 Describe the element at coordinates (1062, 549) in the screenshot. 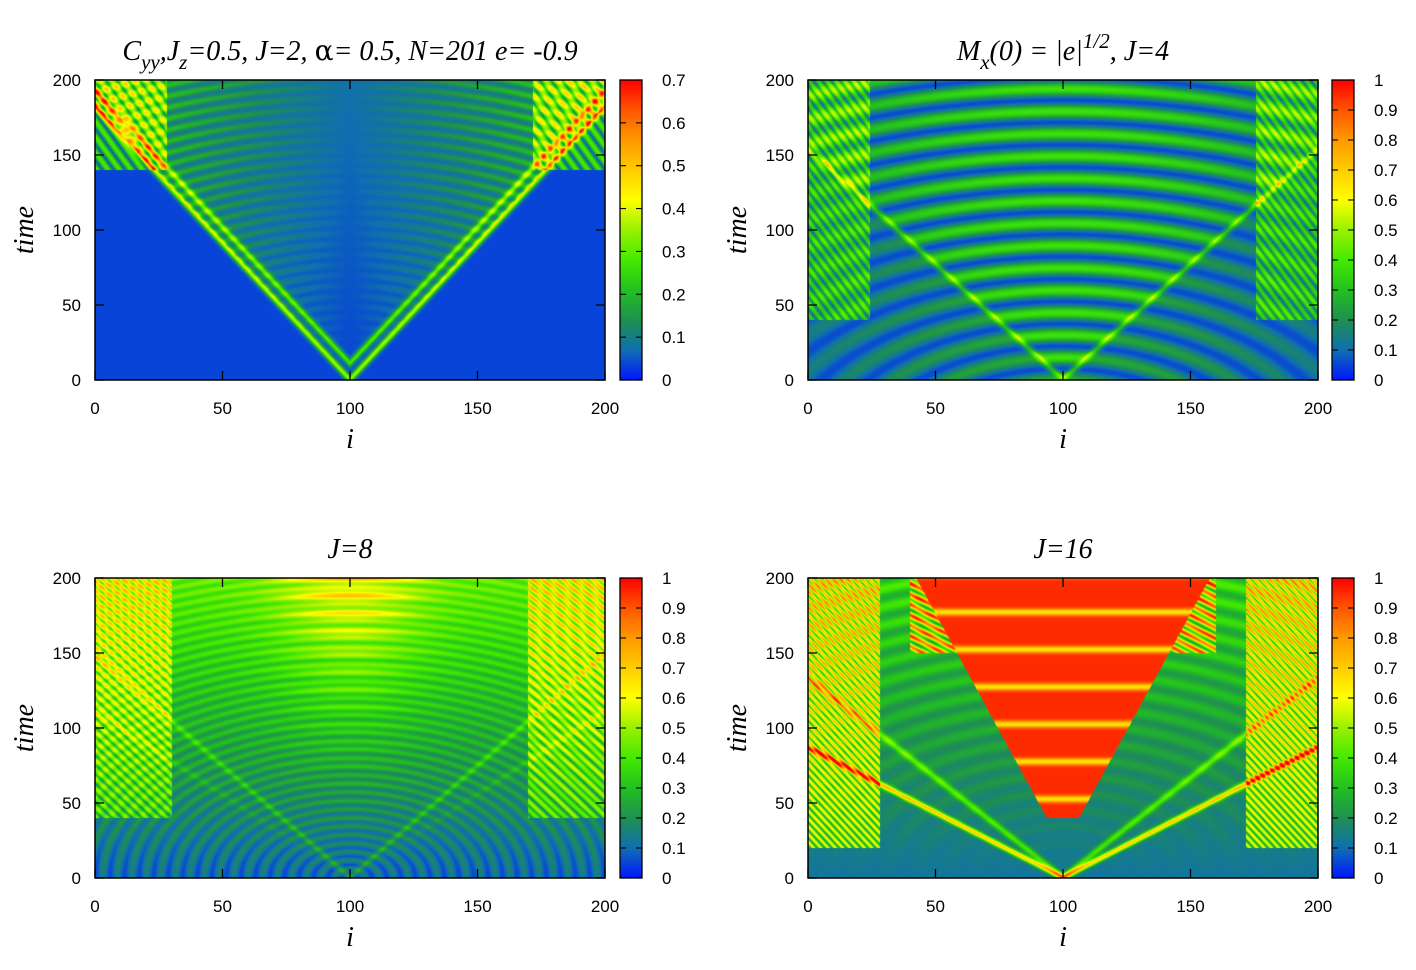

I see `panel-title: J=16` at that location.